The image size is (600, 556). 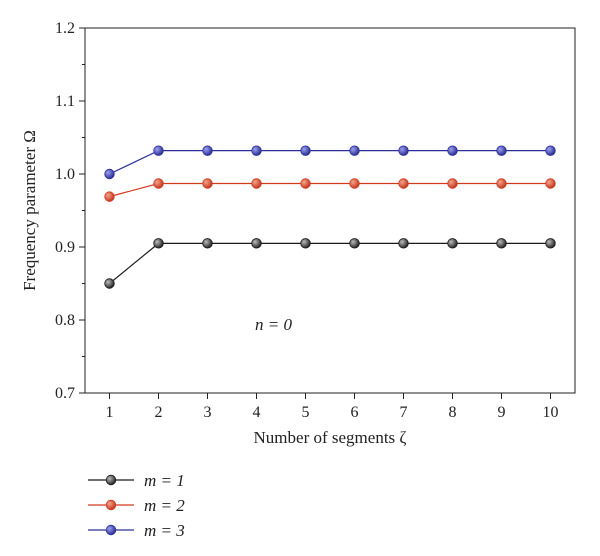 I want to click on y-axis-ticks: 0.7 0.8 0.9 1.0 1.1 1.2, so click(x=70, y=211).